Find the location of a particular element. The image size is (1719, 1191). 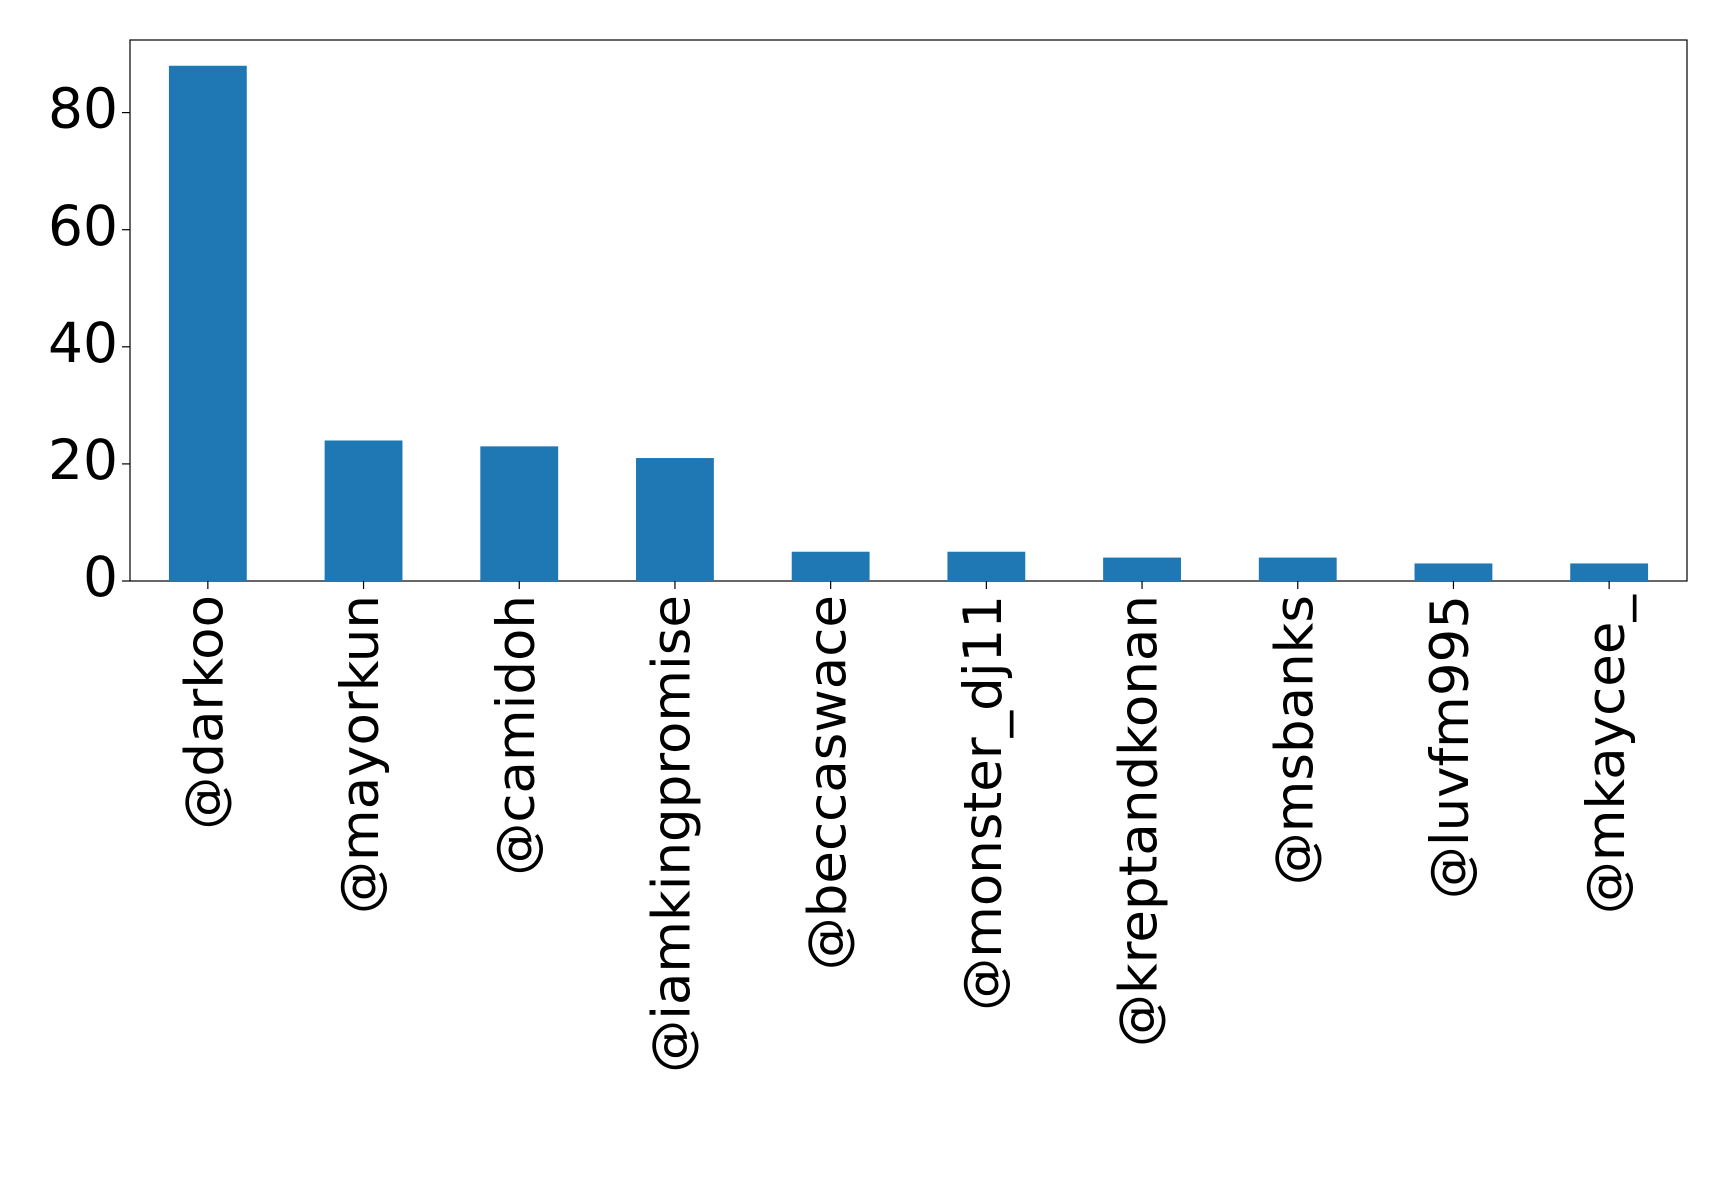

x-tick-label: @mayorkun is located at coordinates (360, 754).